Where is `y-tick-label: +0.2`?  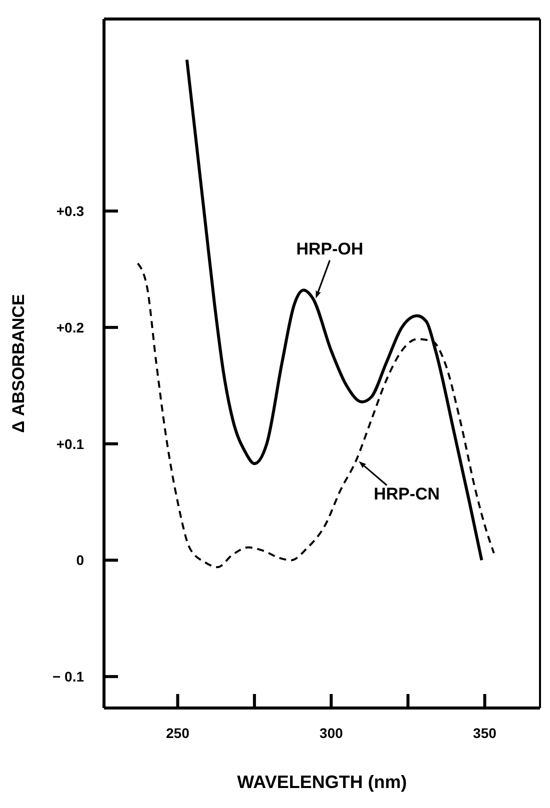
y-tick-label: +0.2 is located at coordinates (70, 327).